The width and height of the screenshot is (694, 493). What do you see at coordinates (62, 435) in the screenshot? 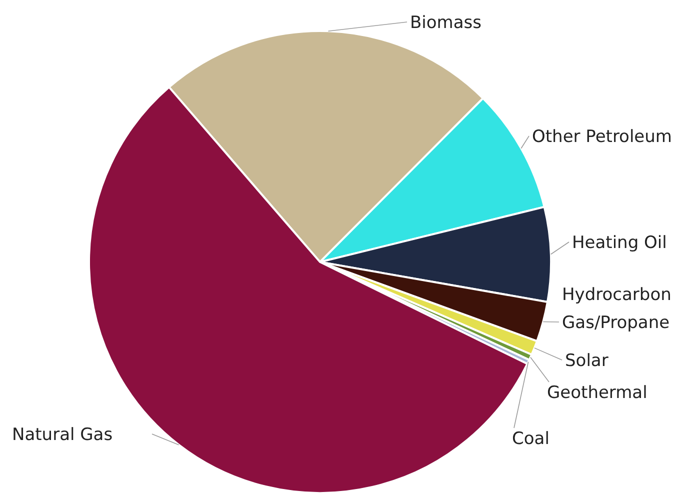
I see `slice-label: Natural Gas` at bounding box center [62, 435].